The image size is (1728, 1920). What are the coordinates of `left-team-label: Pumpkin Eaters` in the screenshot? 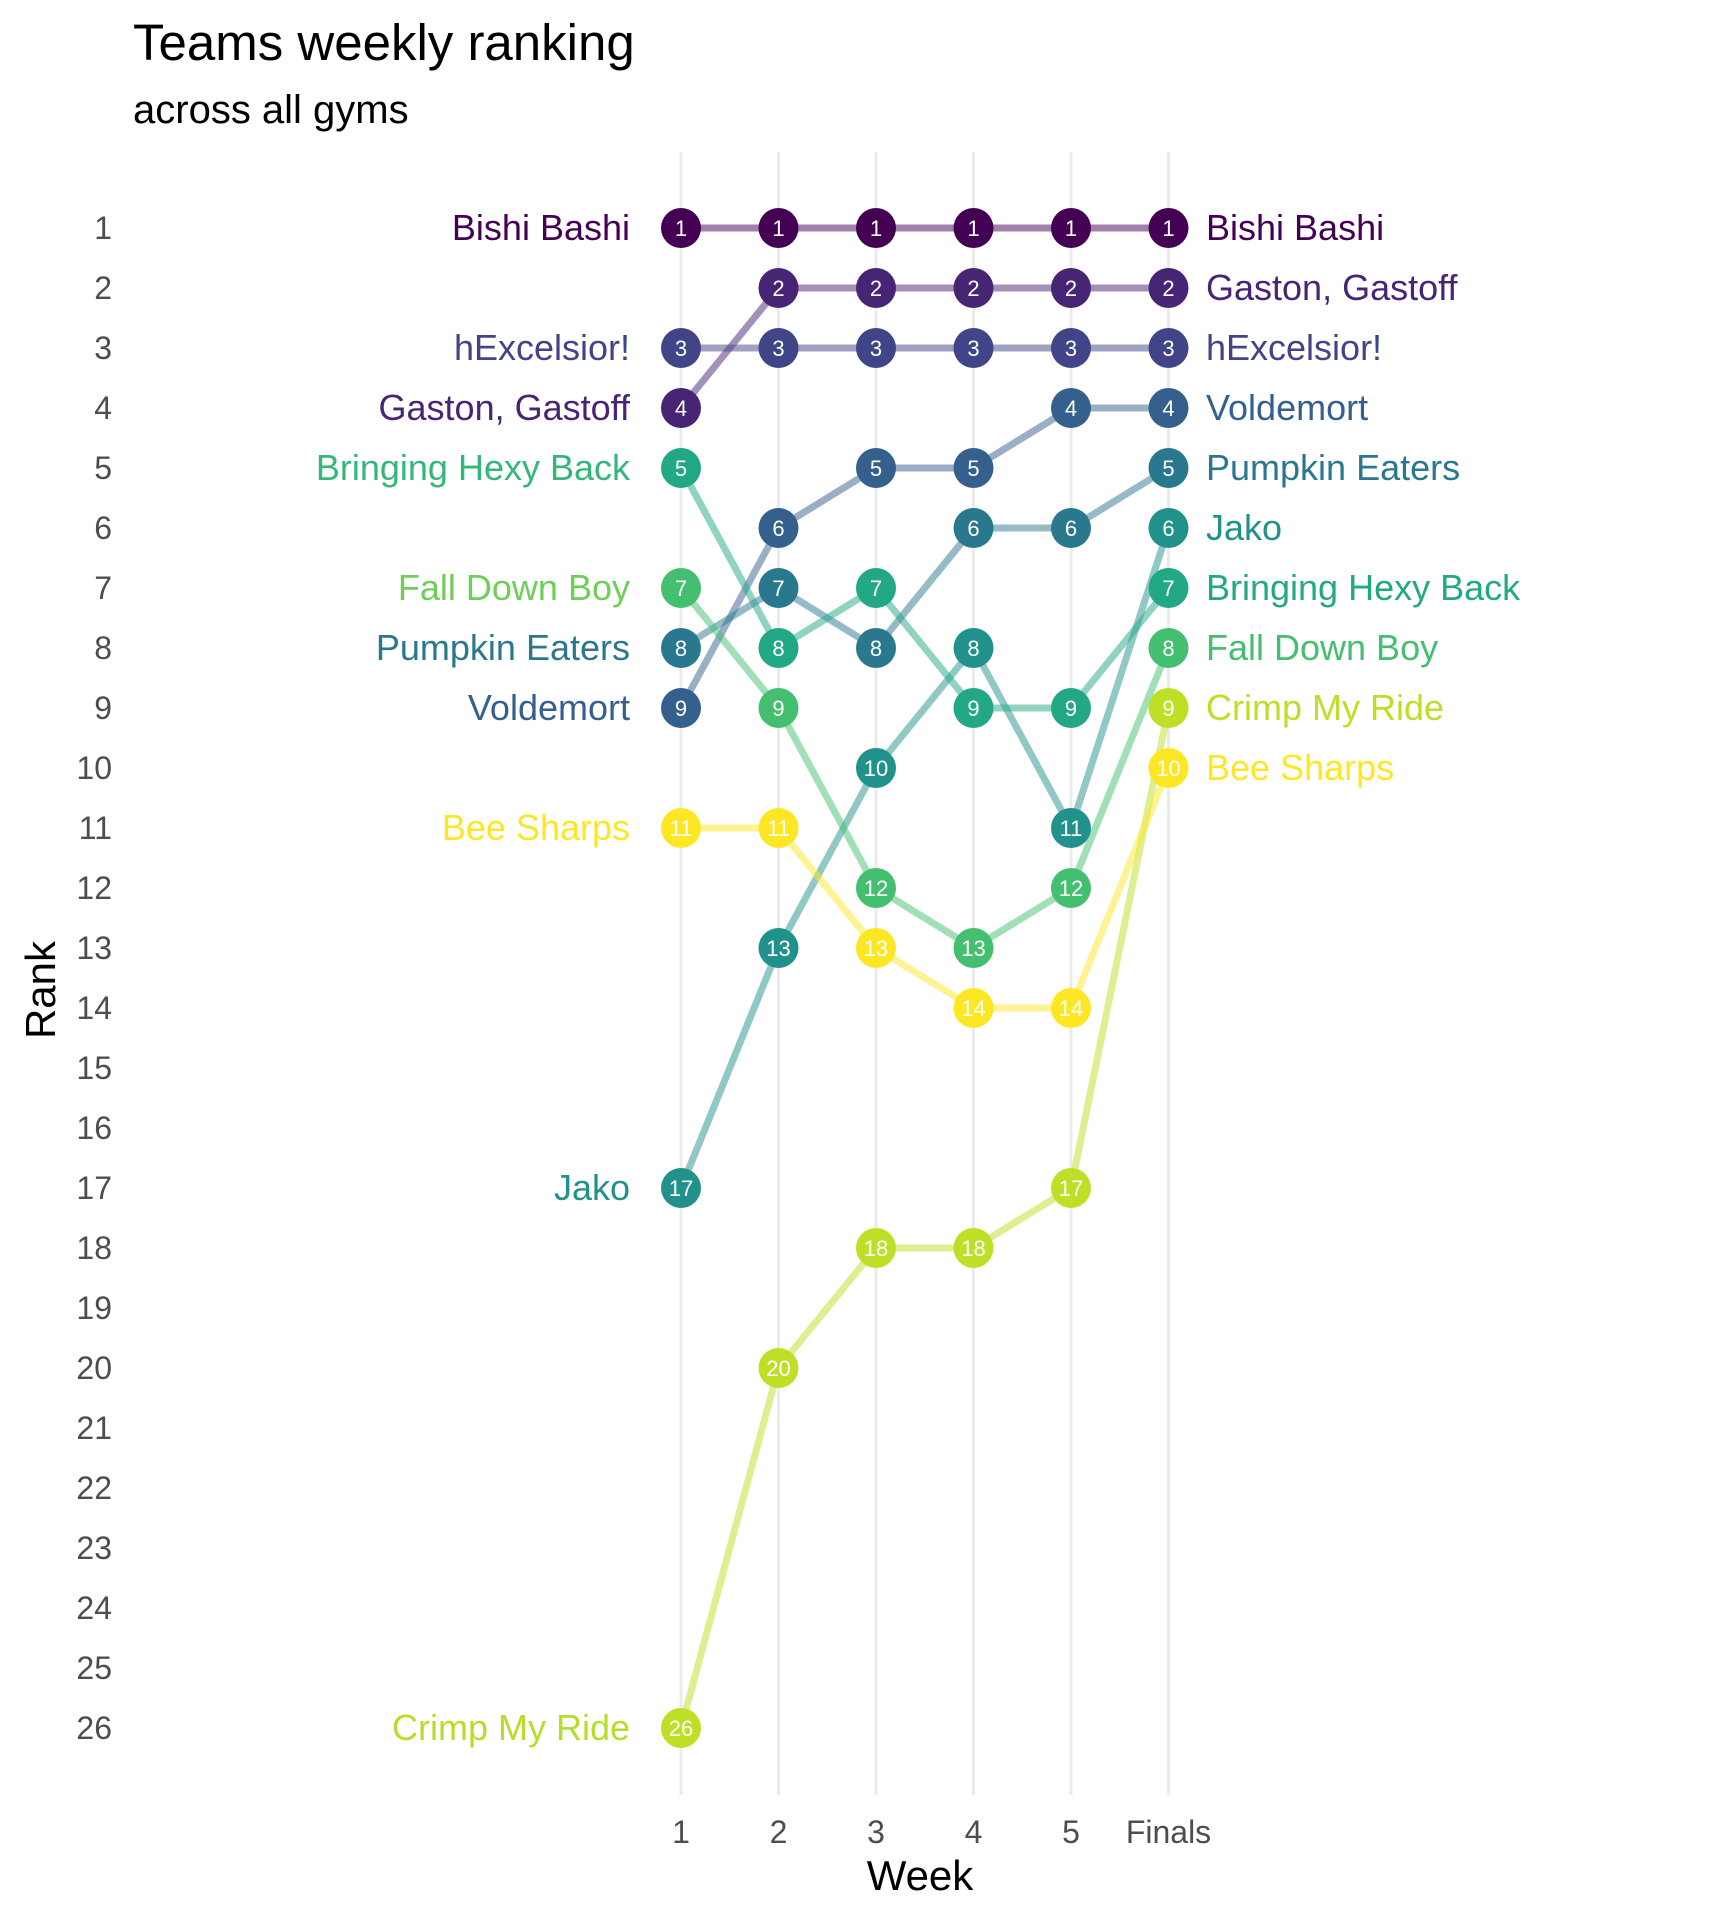 It's located at (503, 647).